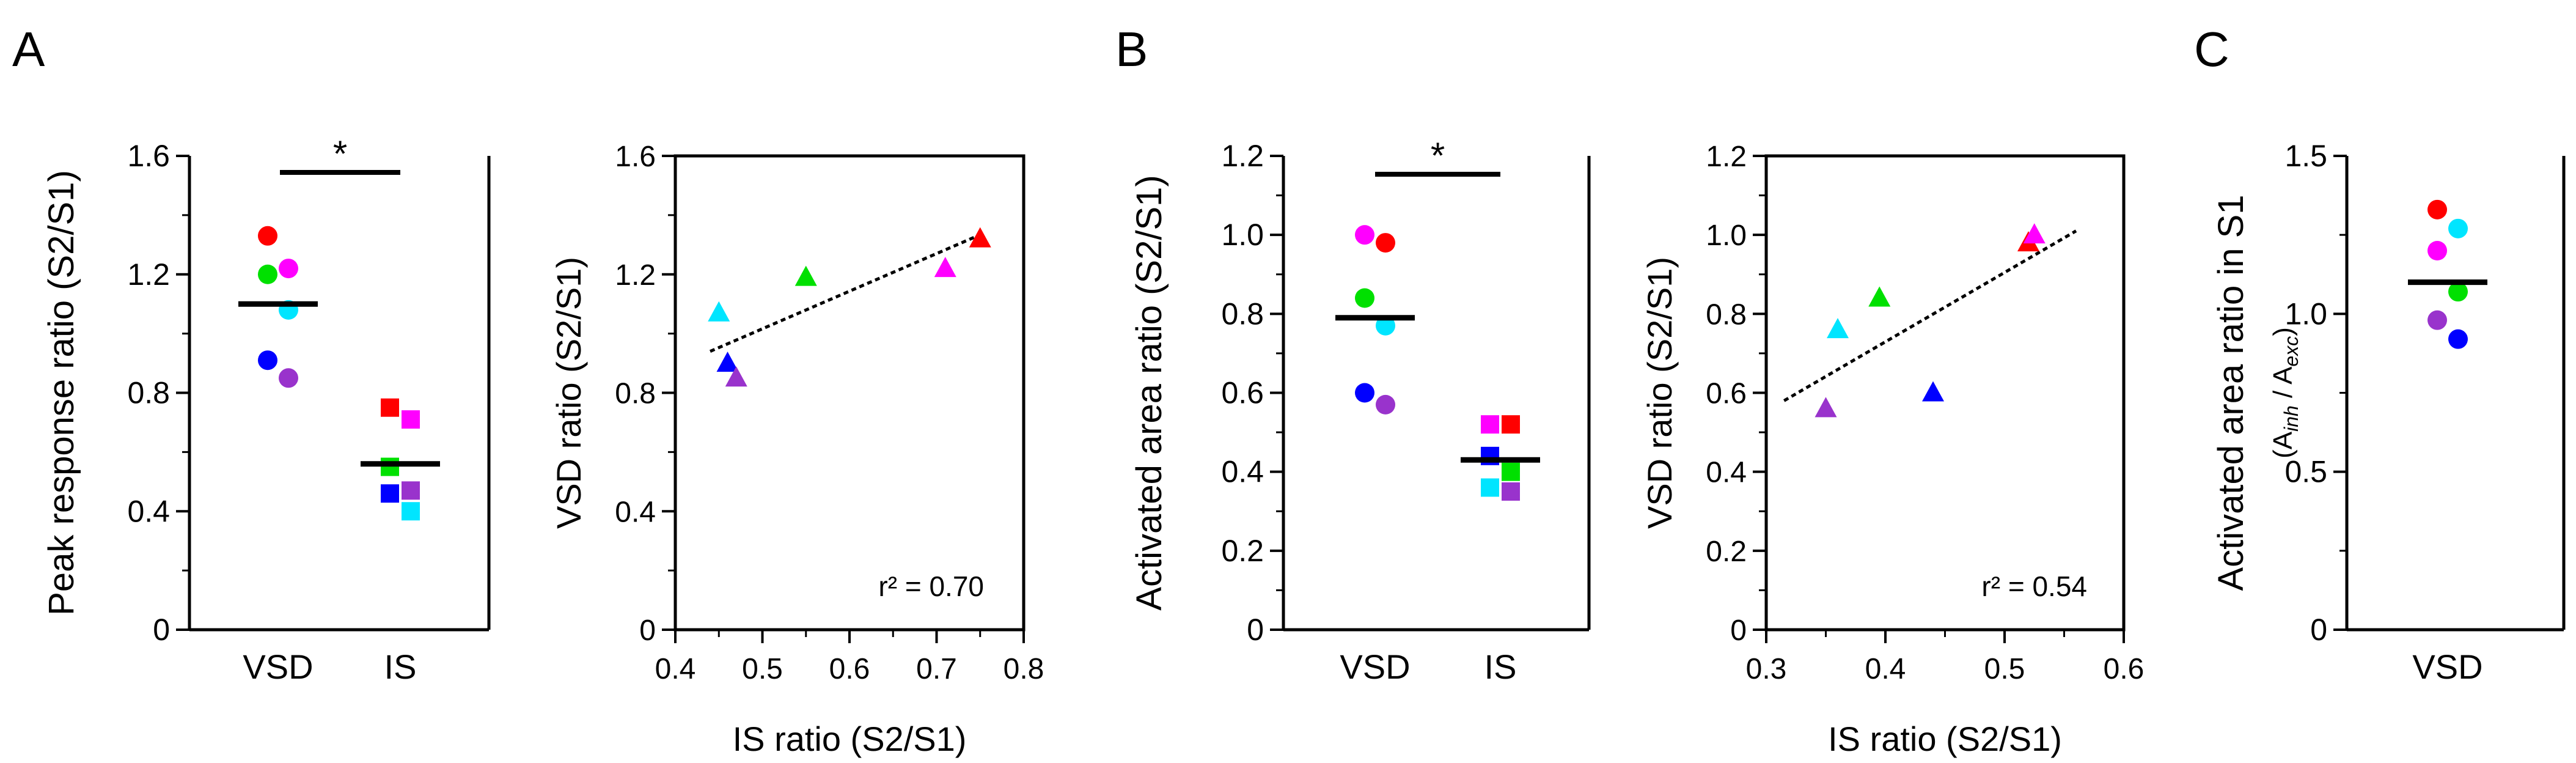 This screenshot has height=763, width=2576. I want to click on panel-label-b: B, so click(1131, 49).